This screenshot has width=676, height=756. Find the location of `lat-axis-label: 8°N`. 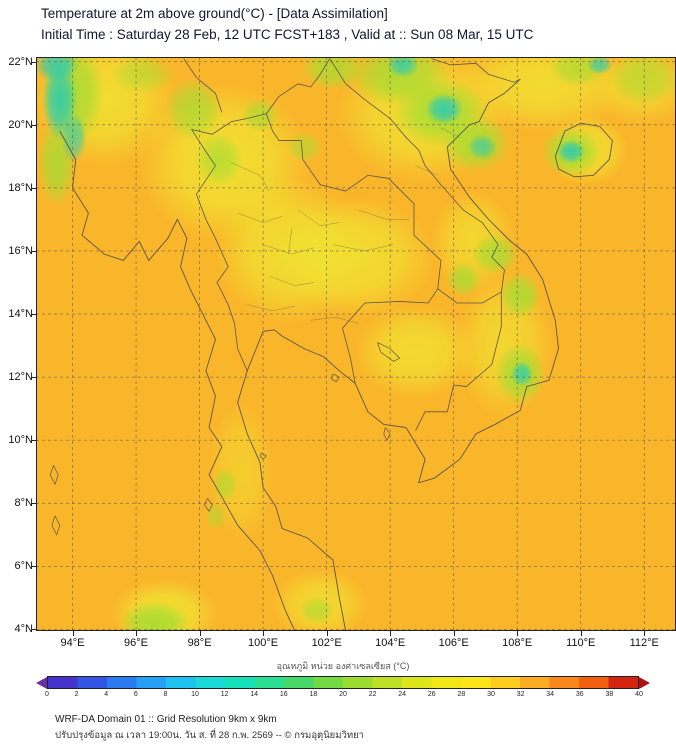

lat-axis-label: 8°N is located at coordinates (23, 503).